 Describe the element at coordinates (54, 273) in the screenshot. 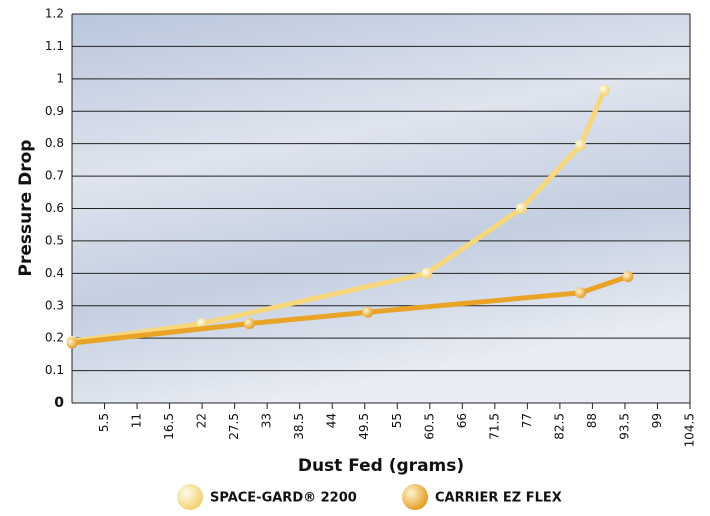

I see `y-tick-label: 0.4` at that location.